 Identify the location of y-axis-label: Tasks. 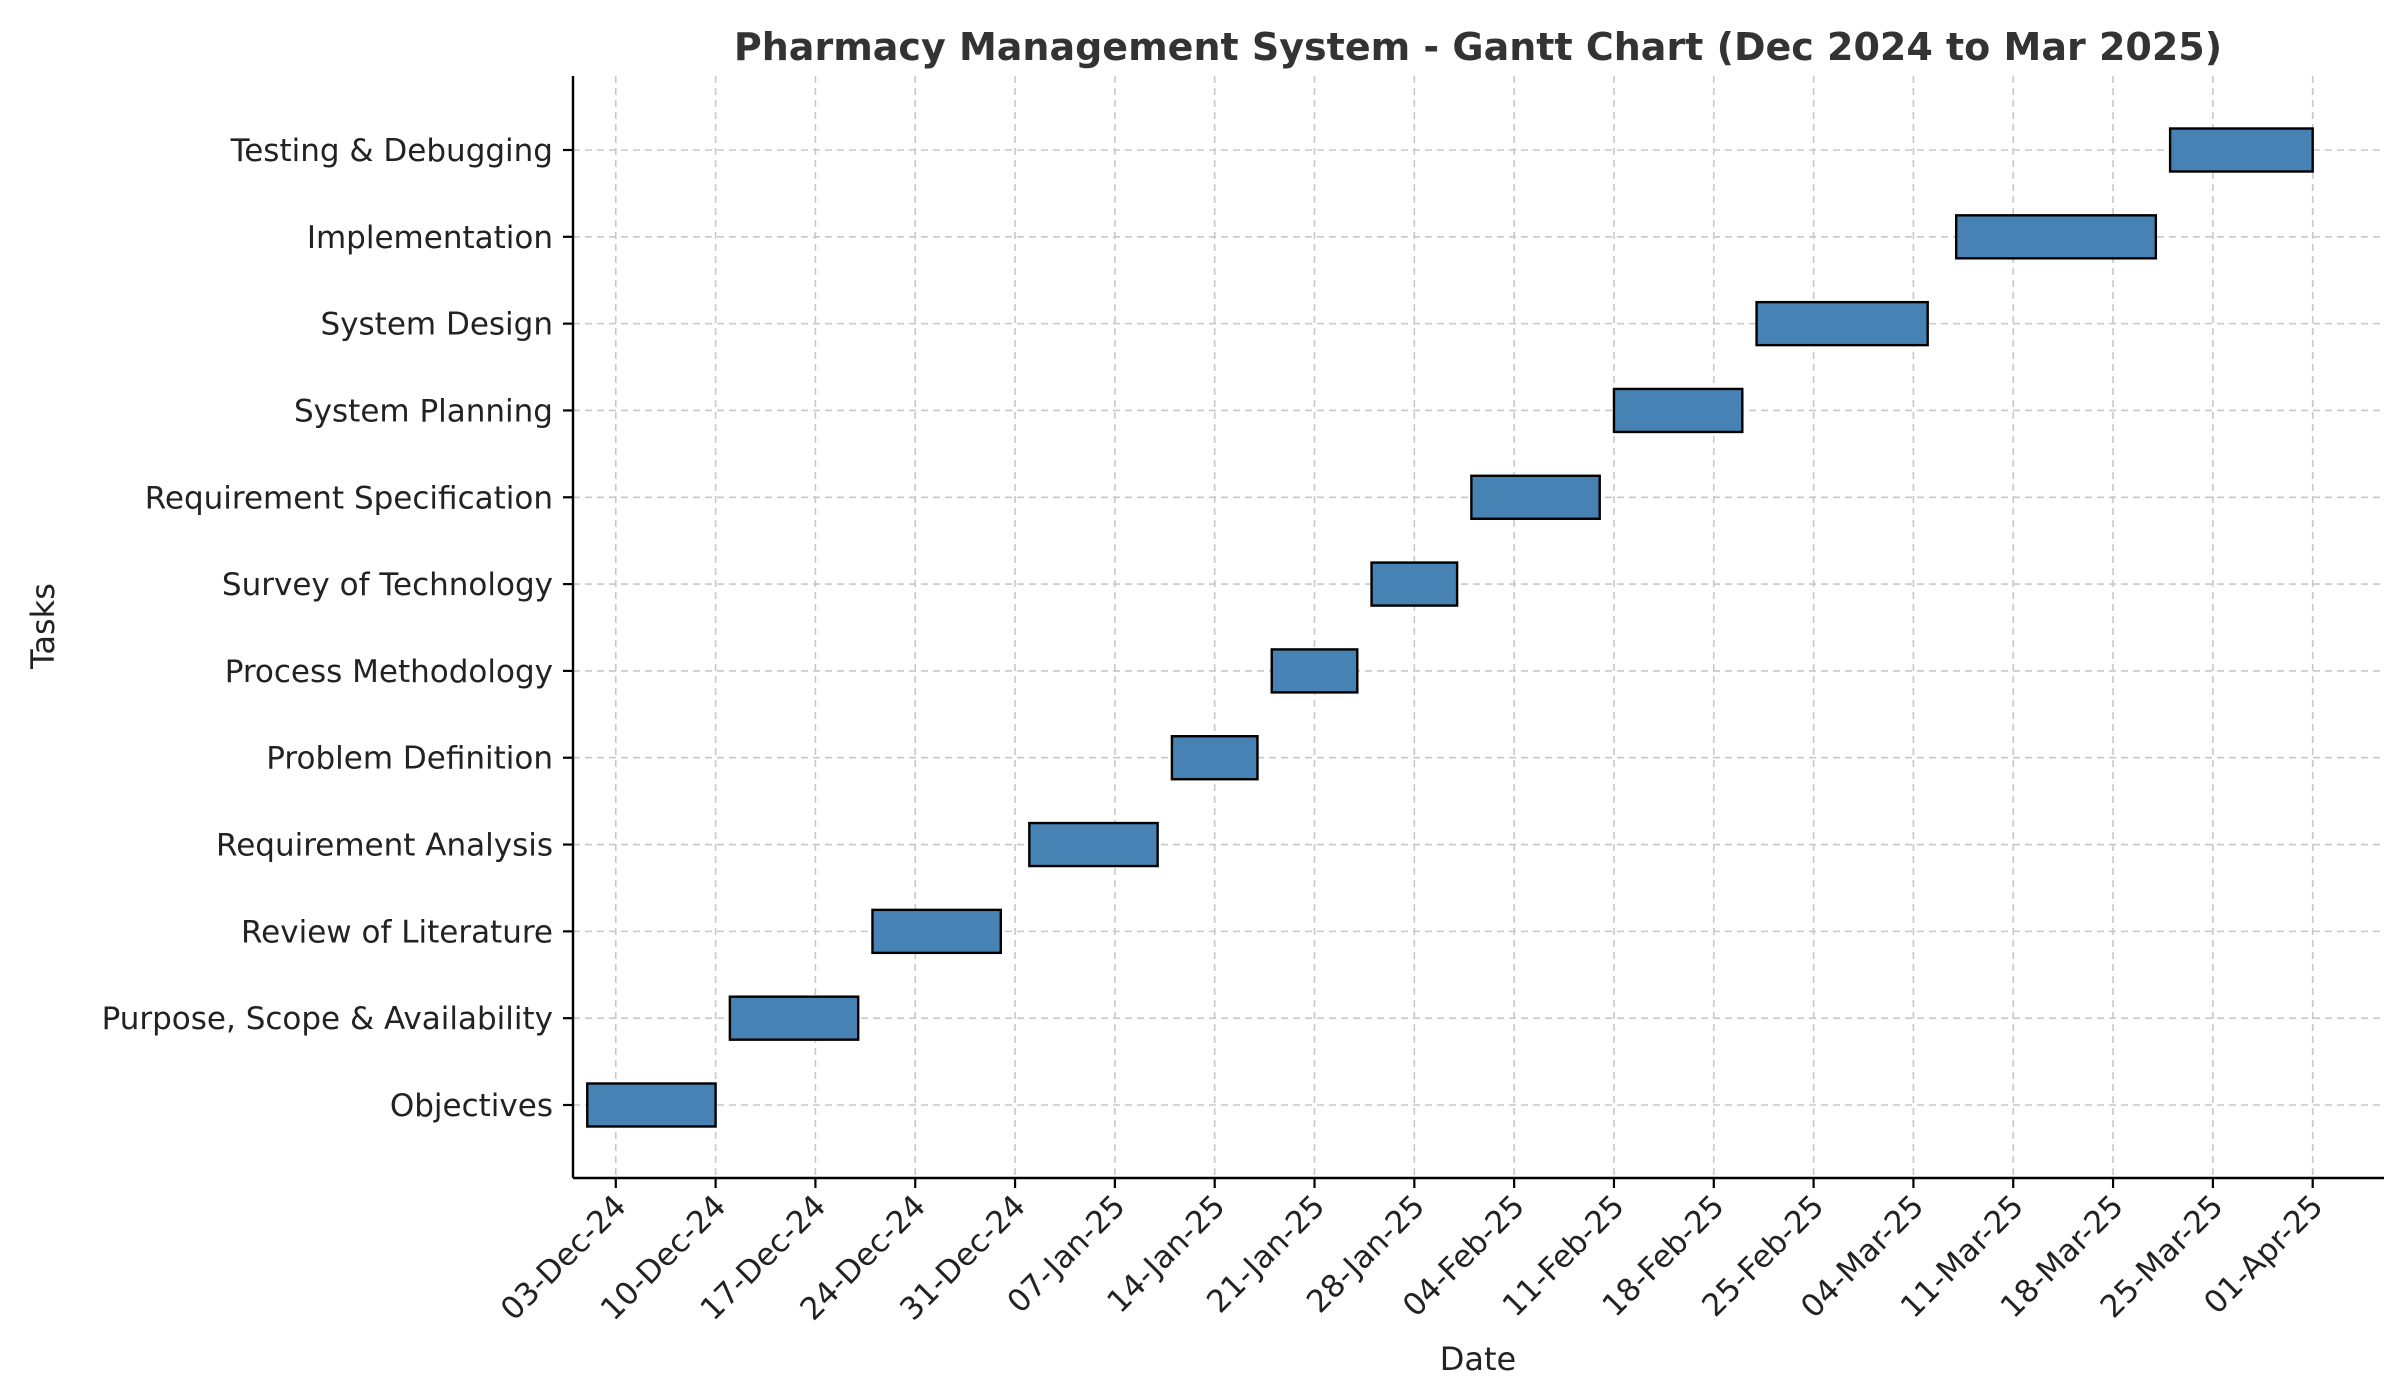
(43, 626).